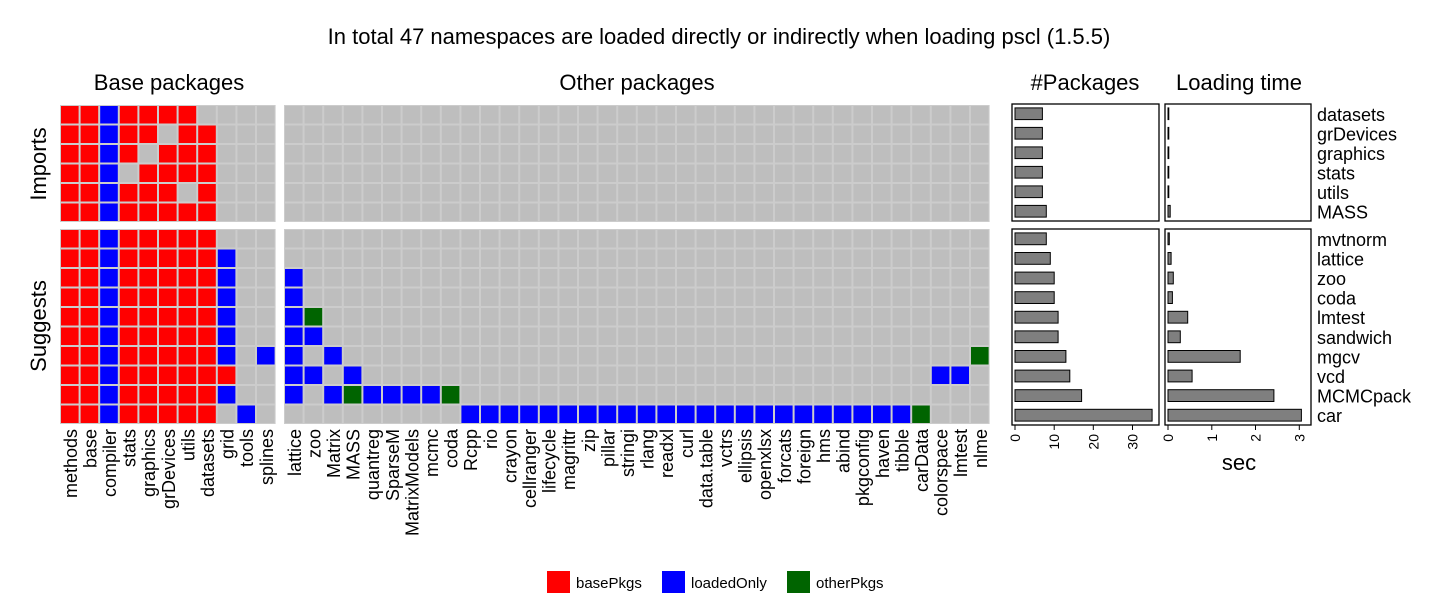  Describe the element at coordinates (1032, 258) in the screenshot. I see `count-bar-lattice` at that location.